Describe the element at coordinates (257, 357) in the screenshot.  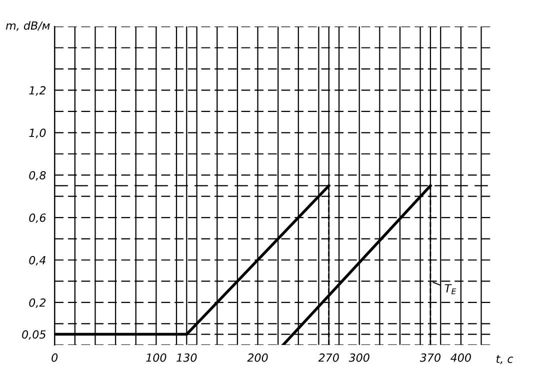
I see `x-tick-label: 200` at that location.